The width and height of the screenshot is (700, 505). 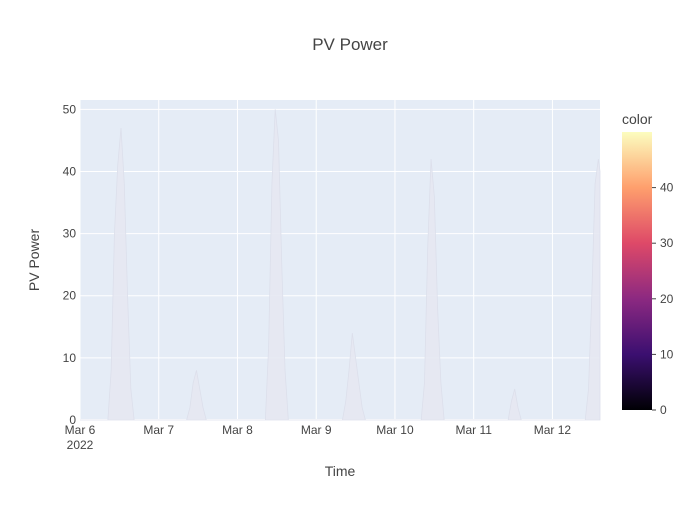 I want to click on x-tick-label: Mar 9, so click(x=316, y=430).